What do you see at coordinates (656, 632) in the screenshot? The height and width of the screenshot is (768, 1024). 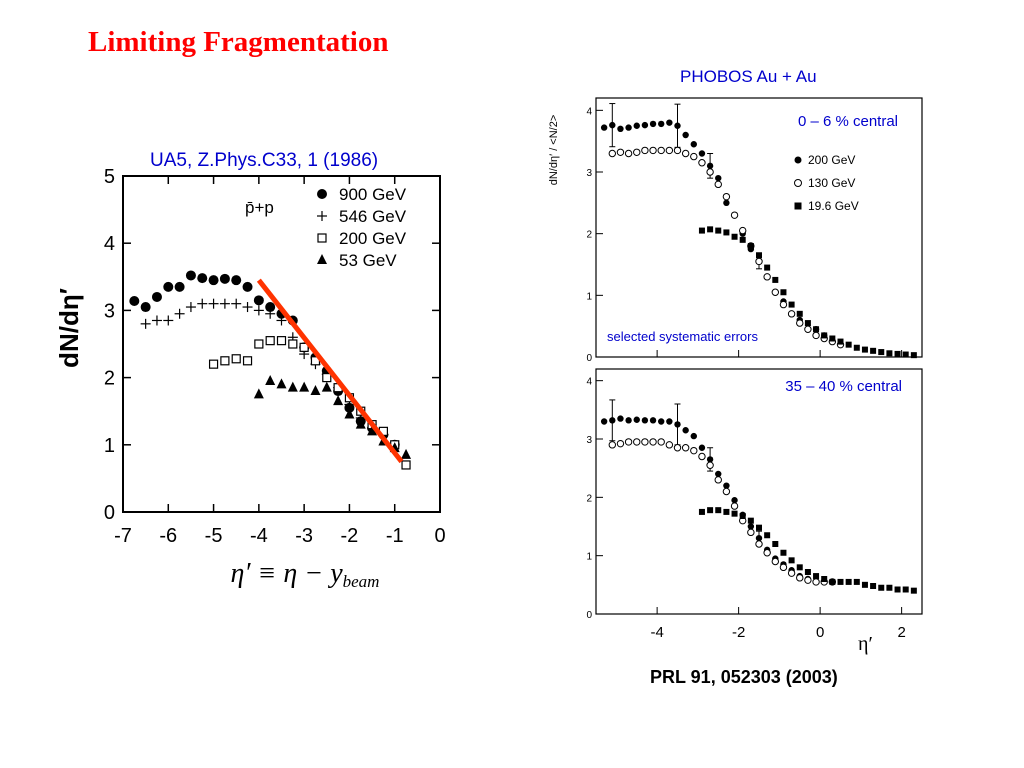 I see `phobos-x-tick-label: -4` at bounding box center [656, 632].